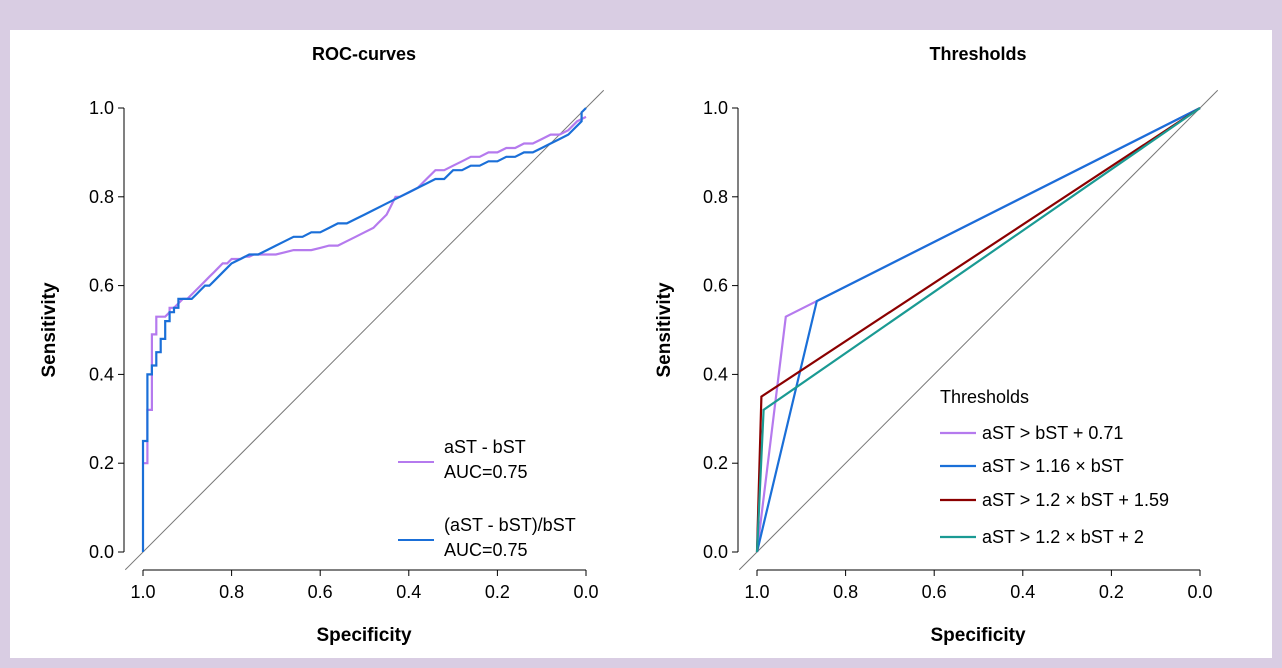 The width and height of the screenshot is (1282, 668). I want to click on thr-y-tick-label: 0.0, so click(715, 552).